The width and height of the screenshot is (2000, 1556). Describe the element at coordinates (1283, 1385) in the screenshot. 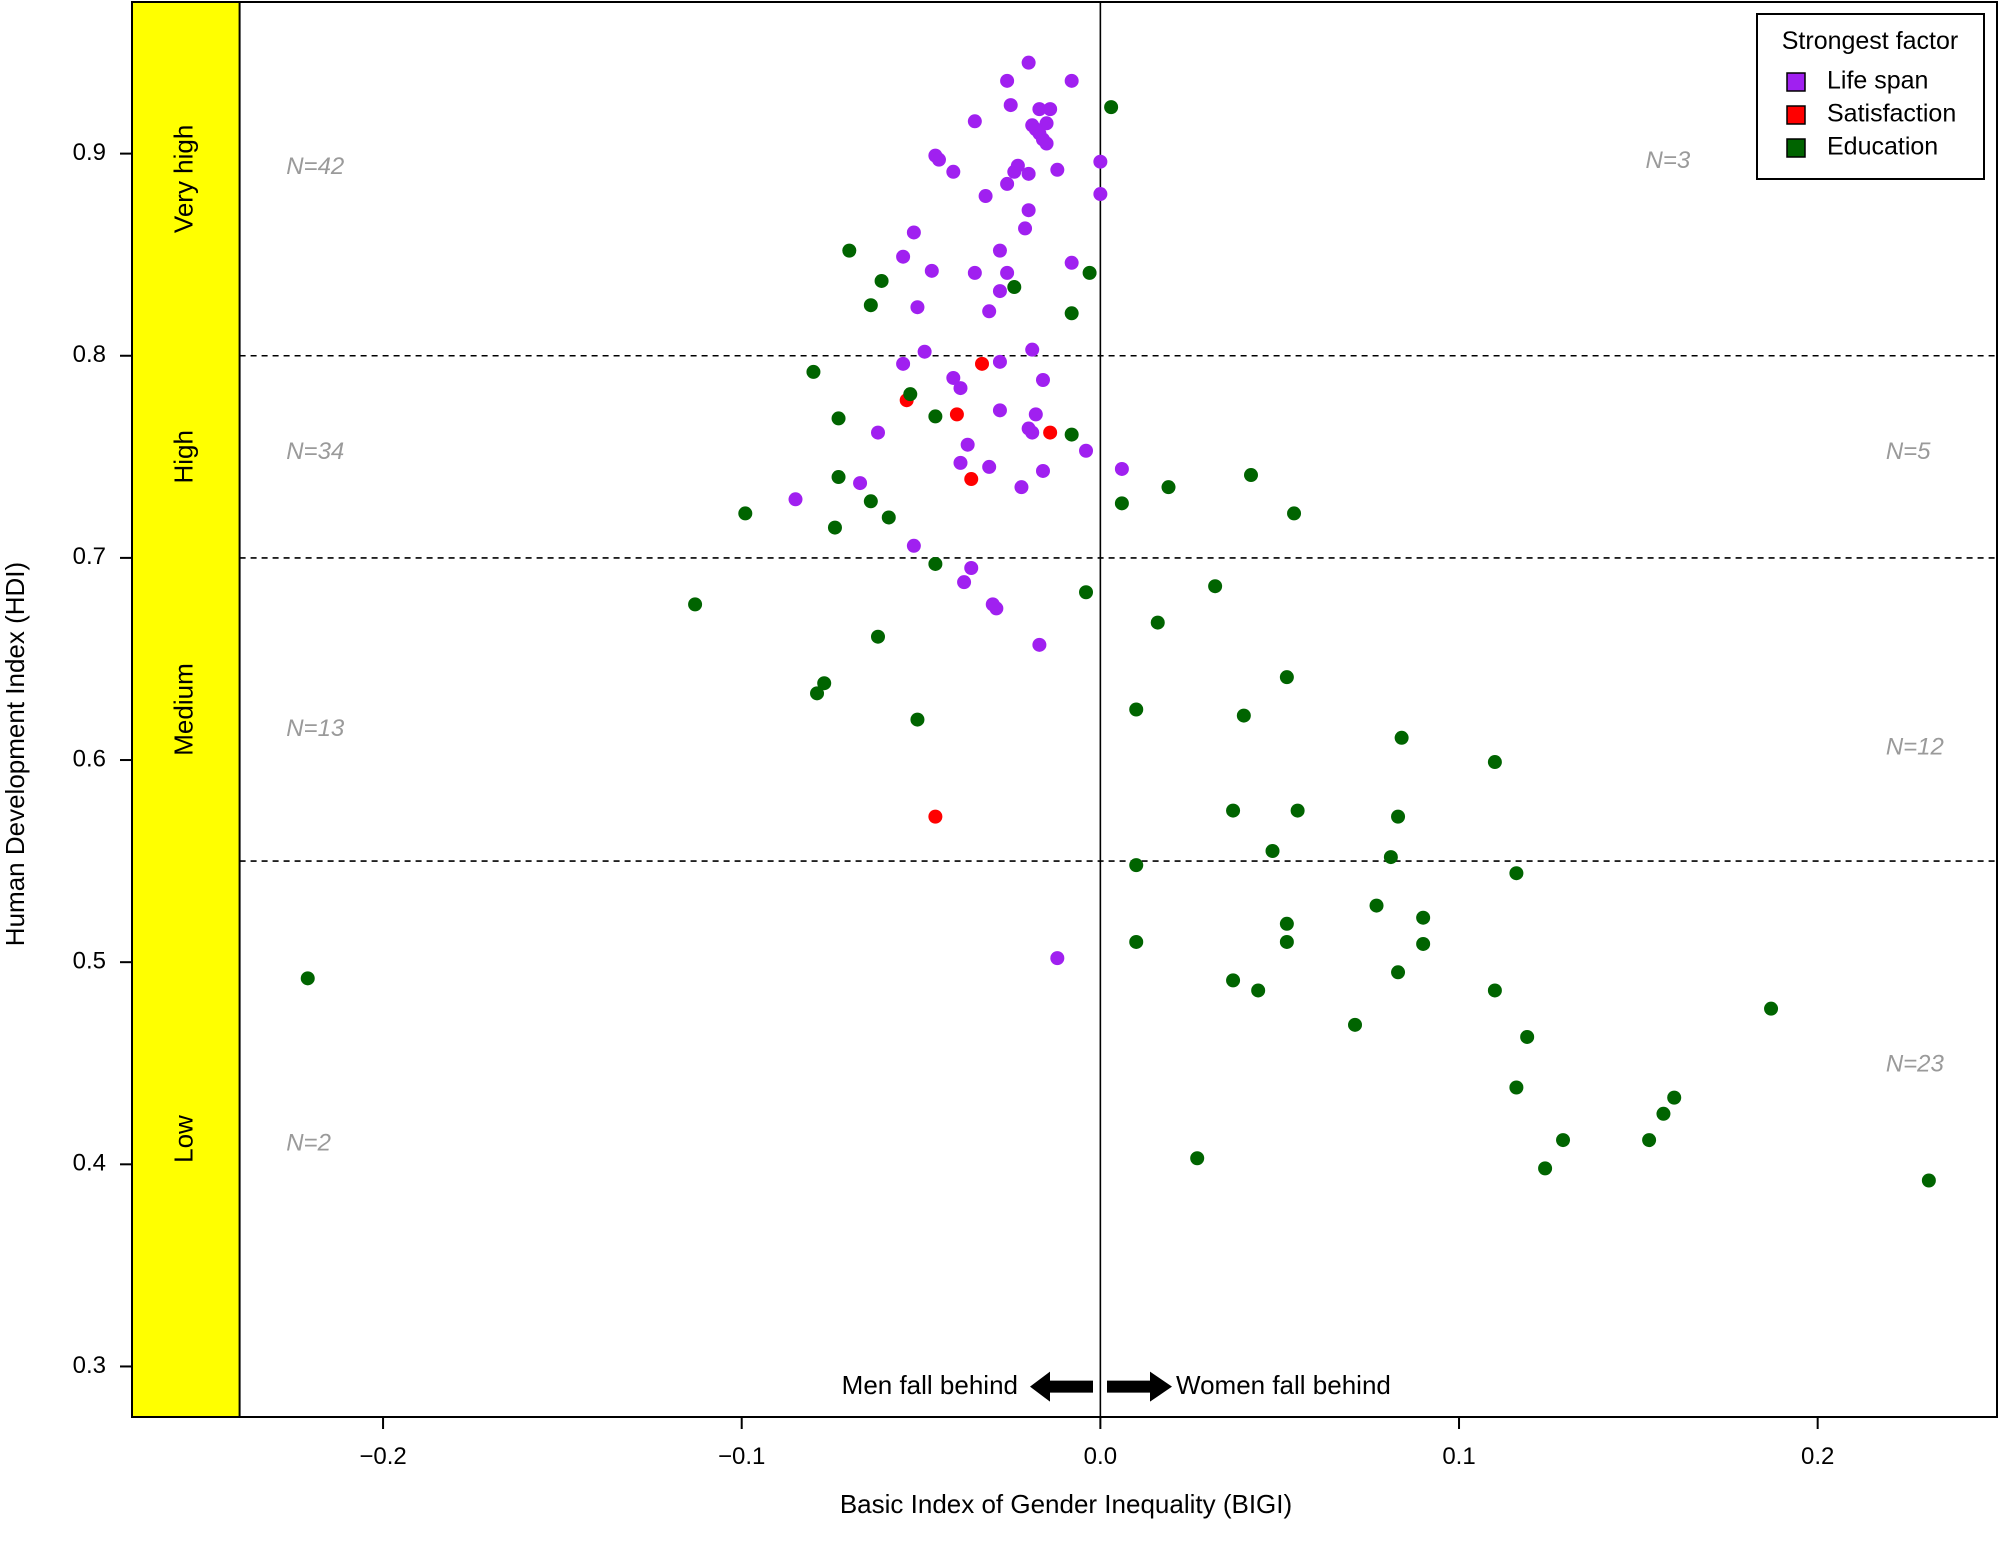

I see `women-fall-behind-label: Women fall behind` at that location.